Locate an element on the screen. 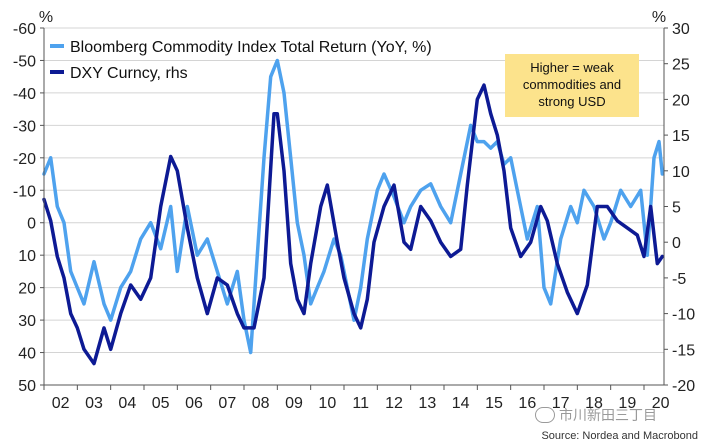  x-tick-label: 12 is located at coordinates (394, 403).